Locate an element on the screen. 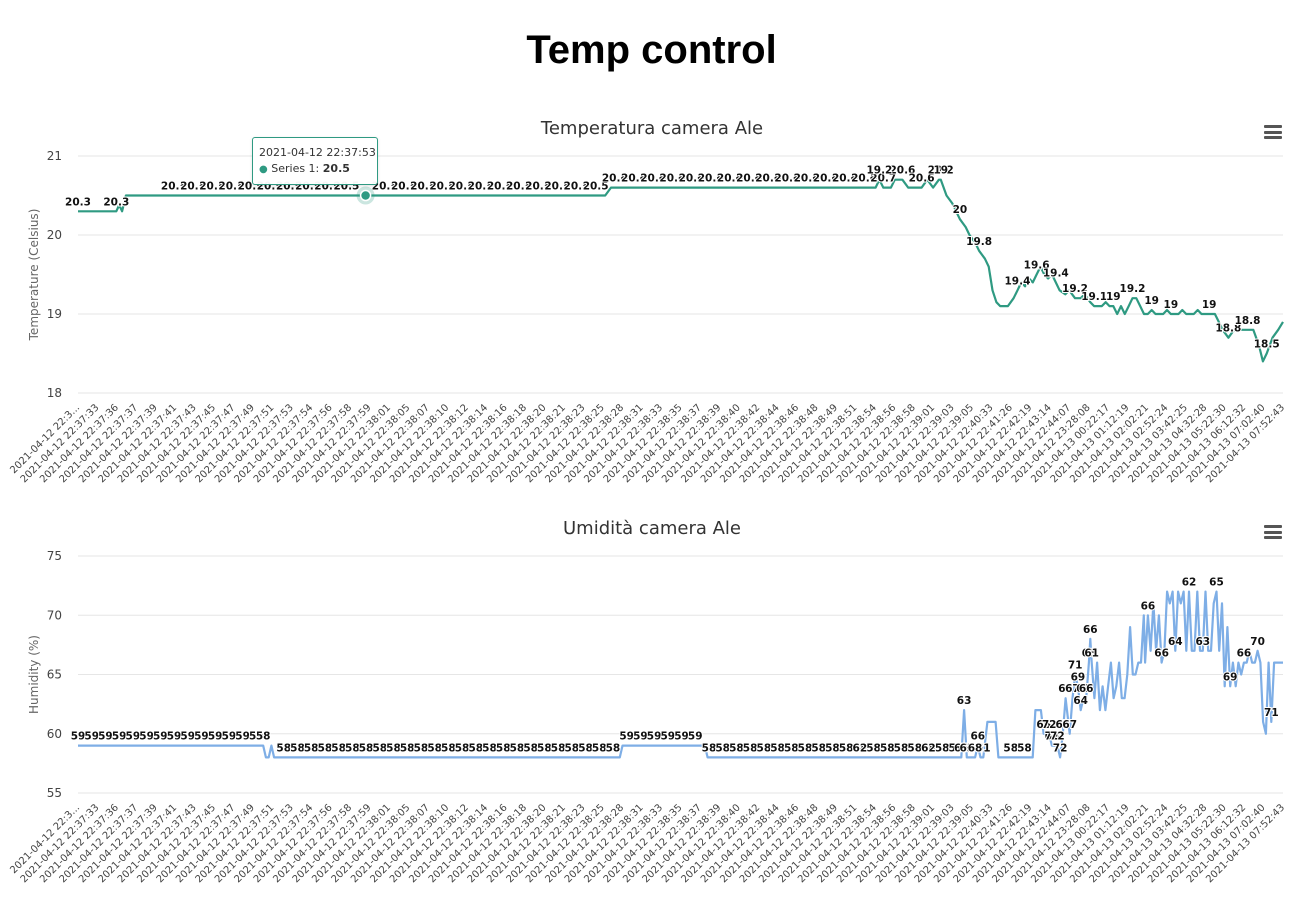 This screenshot has width=1303, height=906. humidity-data-label: 60 is located at coordinates (1052, 737).